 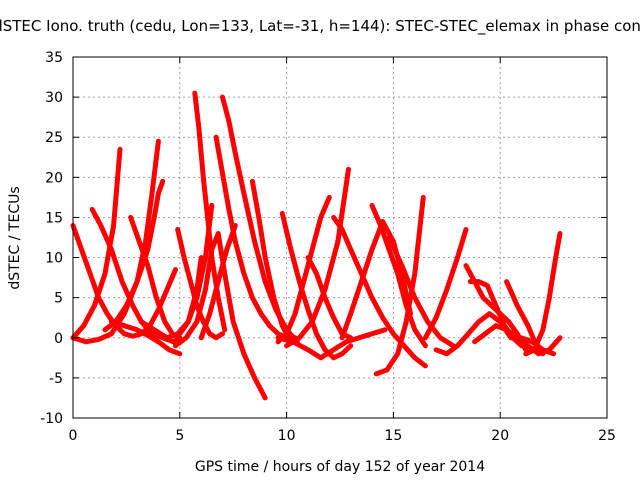 I want to click on x-tick-label: 20, so click(x=500, y=436).